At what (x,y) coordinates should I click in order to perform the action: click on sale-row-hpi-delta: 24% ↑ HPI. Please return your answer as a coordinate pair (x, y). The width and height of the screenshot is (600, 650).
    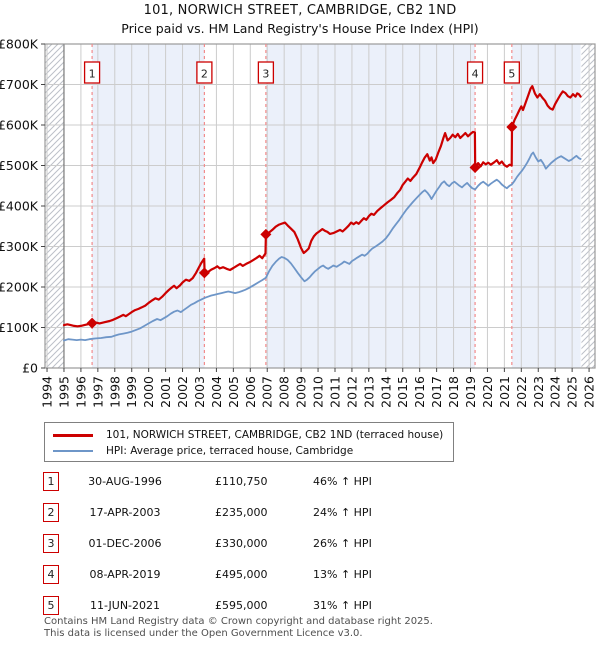
    Looking at the image, I should click on (342, 512).